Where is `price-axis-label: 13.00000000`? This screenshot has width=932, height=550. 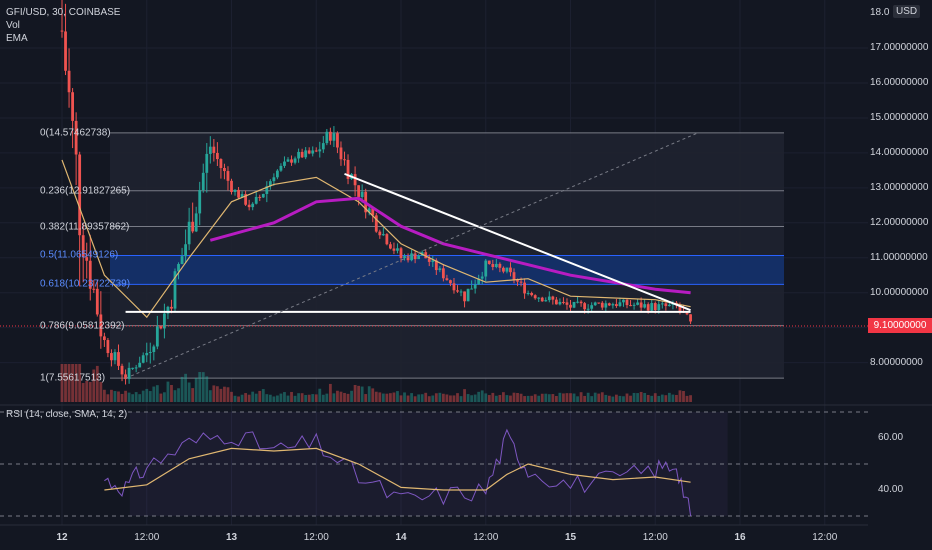
price-axis-label: 13.00000000 is located at coordinates (899, 187).